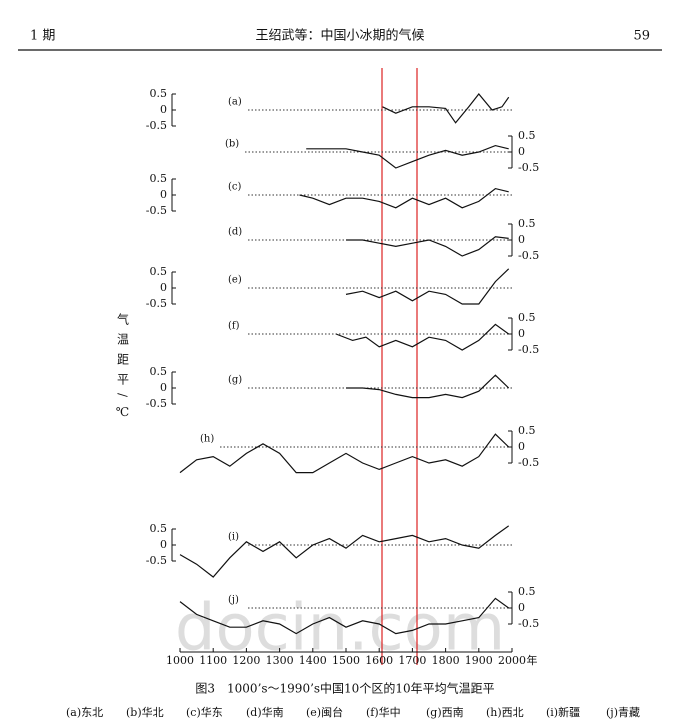  What do you see at coordinates (324, 712) in the screenshot?
I see `legend-item: (e)闽台` at bounding box center [324, 712].